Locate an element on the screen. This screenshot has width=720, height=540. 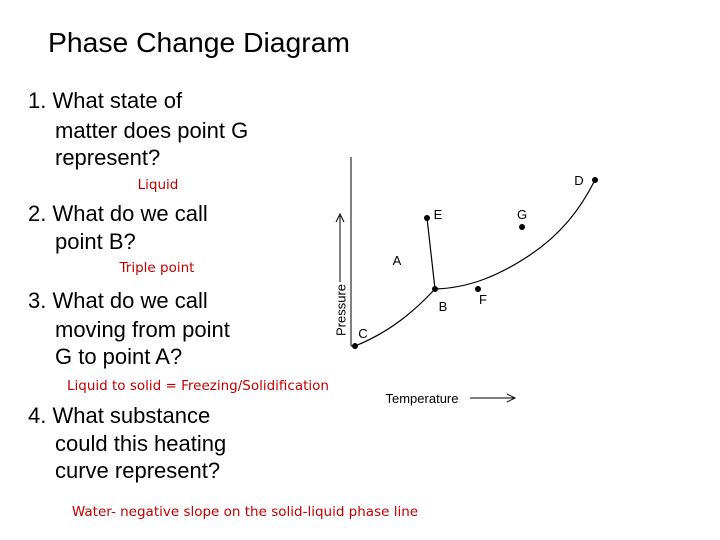
point-label: D is located at coordinates (578, 180).